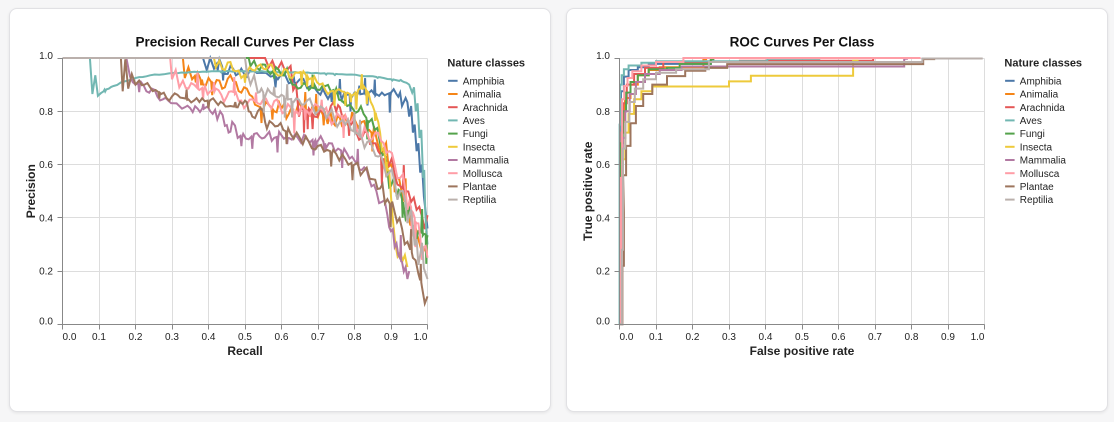 Image resolution: width=1114 pixels, height=422 pixels. Describe the element at coordinates (244, 42) in the screenshot. I see `svg-text:Precision Recall Curves Per Cl: Precision Recall Curves Per Class` at that location.